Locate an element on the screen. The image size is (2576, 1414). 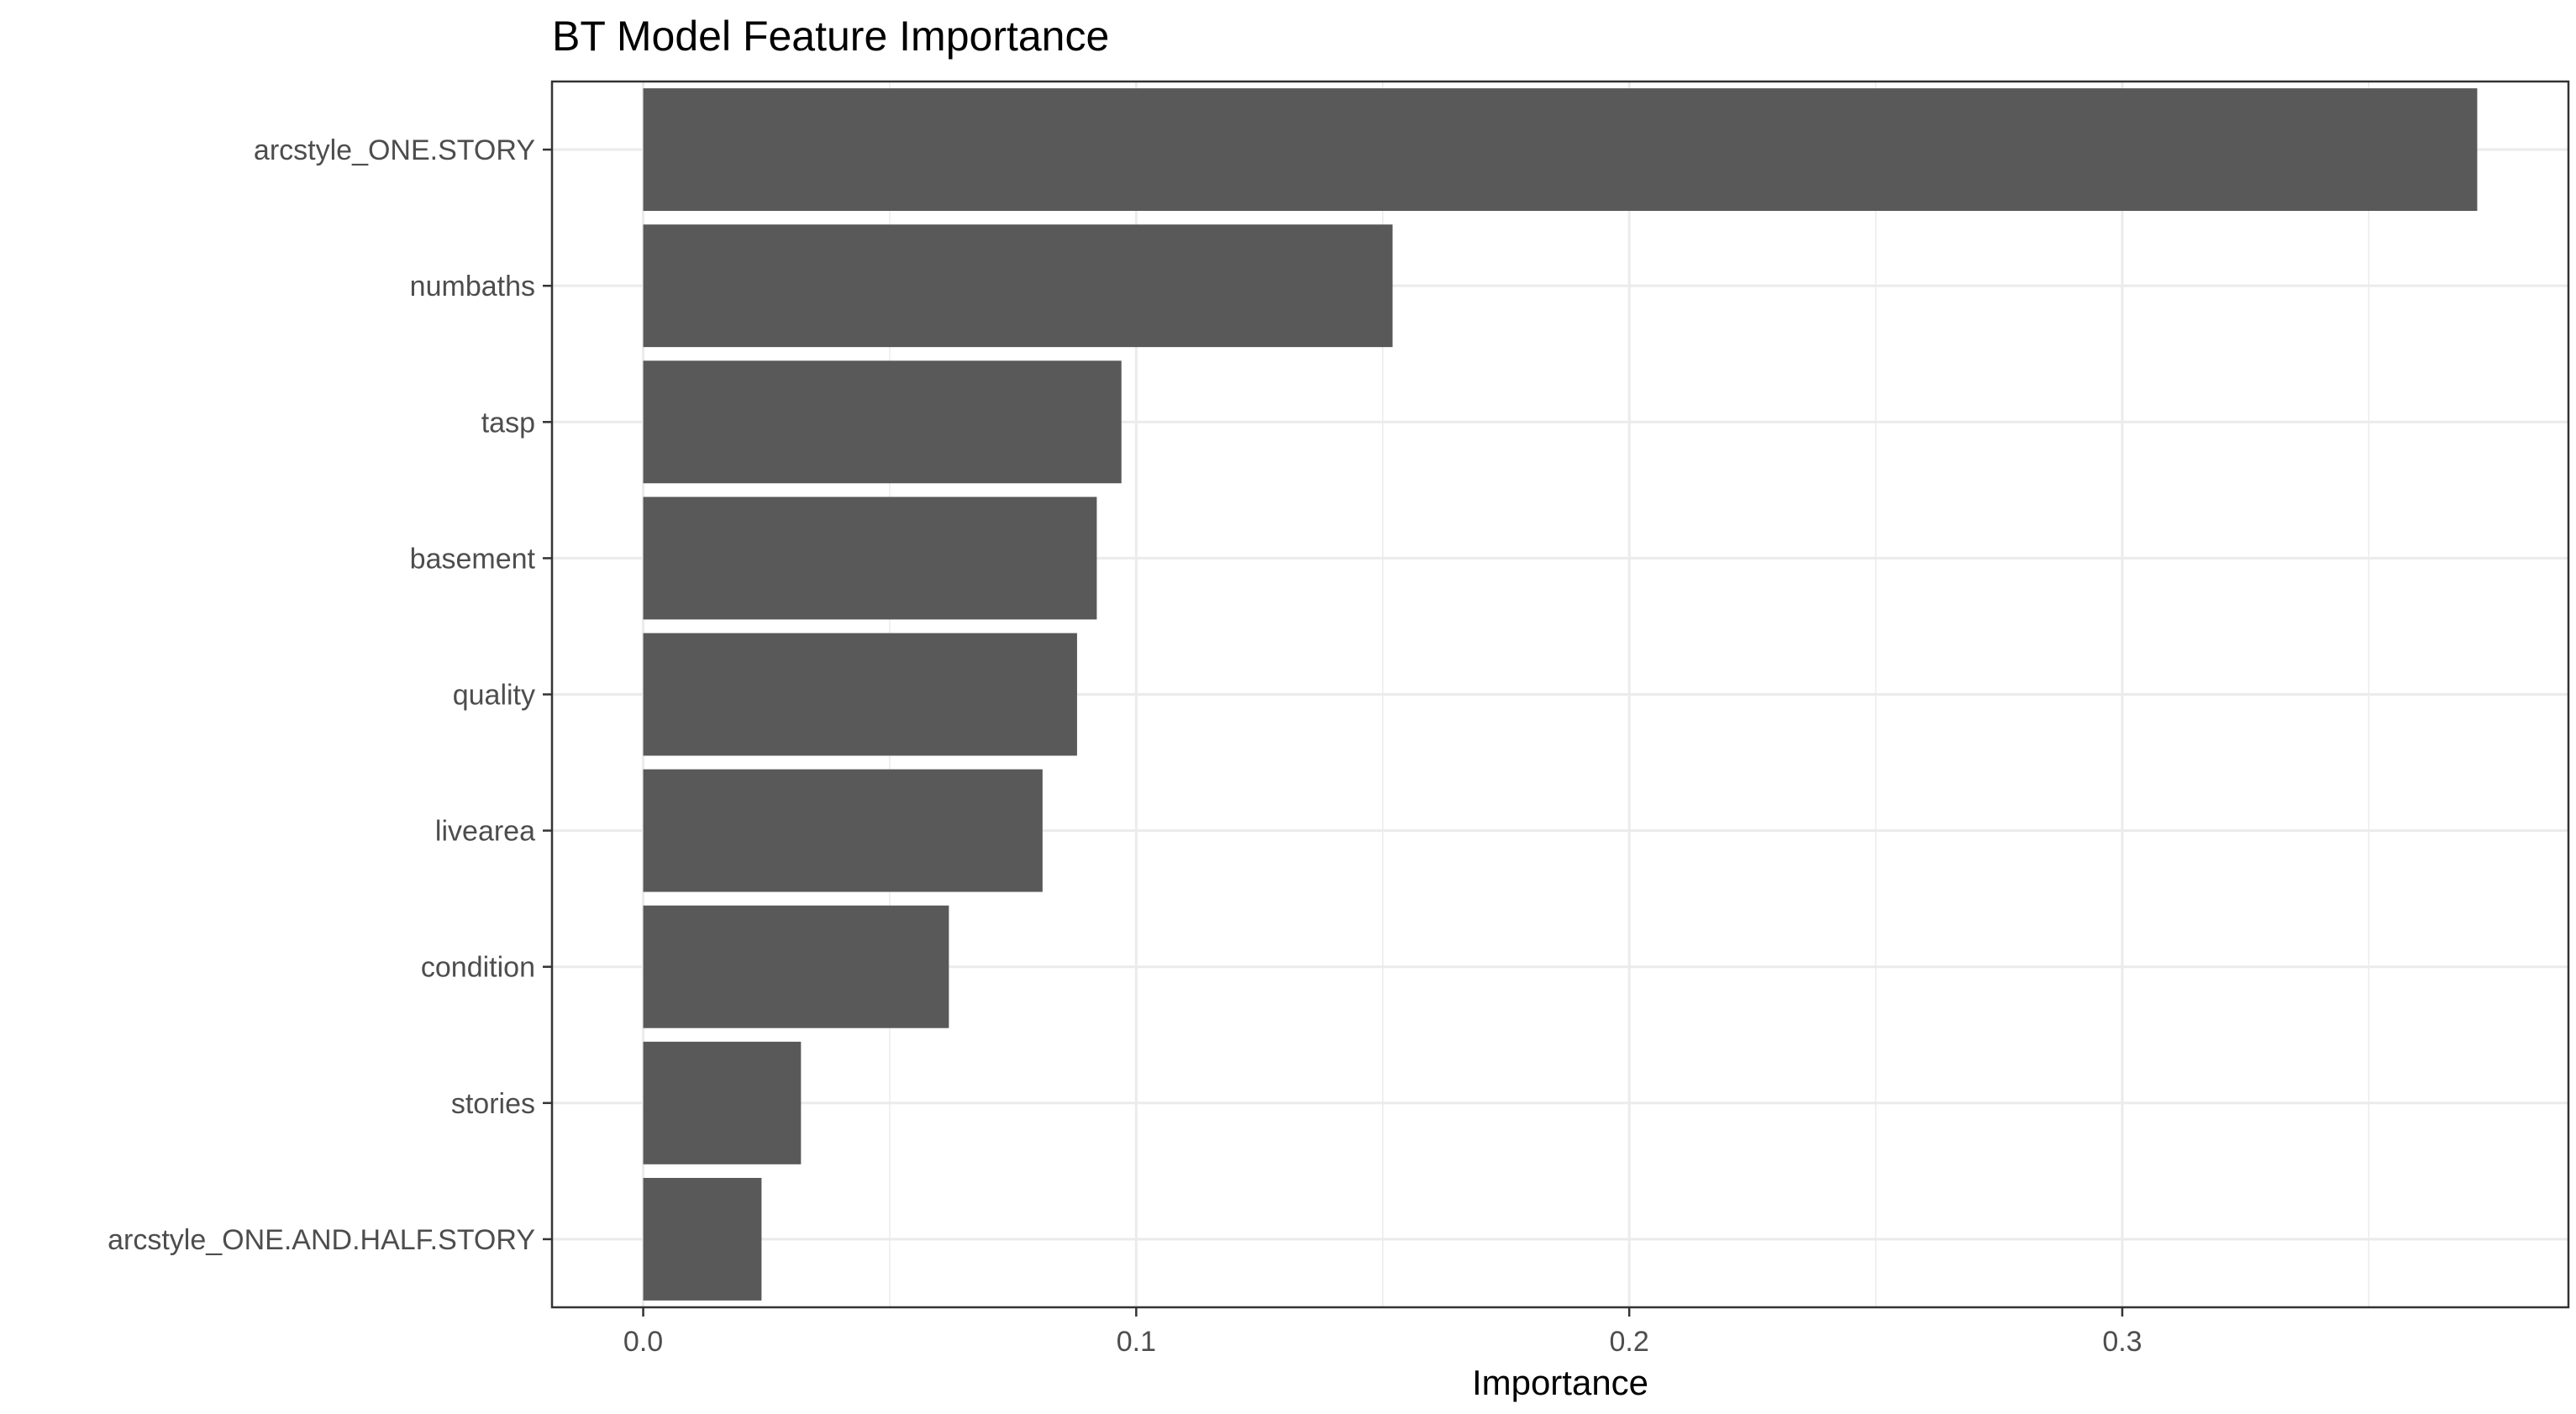
chart-title: BT Model Feature Importance is located at coordinates (830, 36).